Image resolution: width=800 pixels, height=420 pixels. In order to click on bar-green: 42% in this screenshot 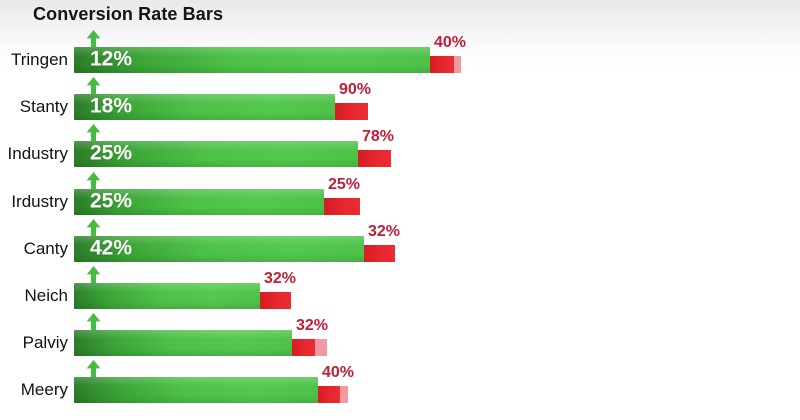, I will do `click(219, 248)`.